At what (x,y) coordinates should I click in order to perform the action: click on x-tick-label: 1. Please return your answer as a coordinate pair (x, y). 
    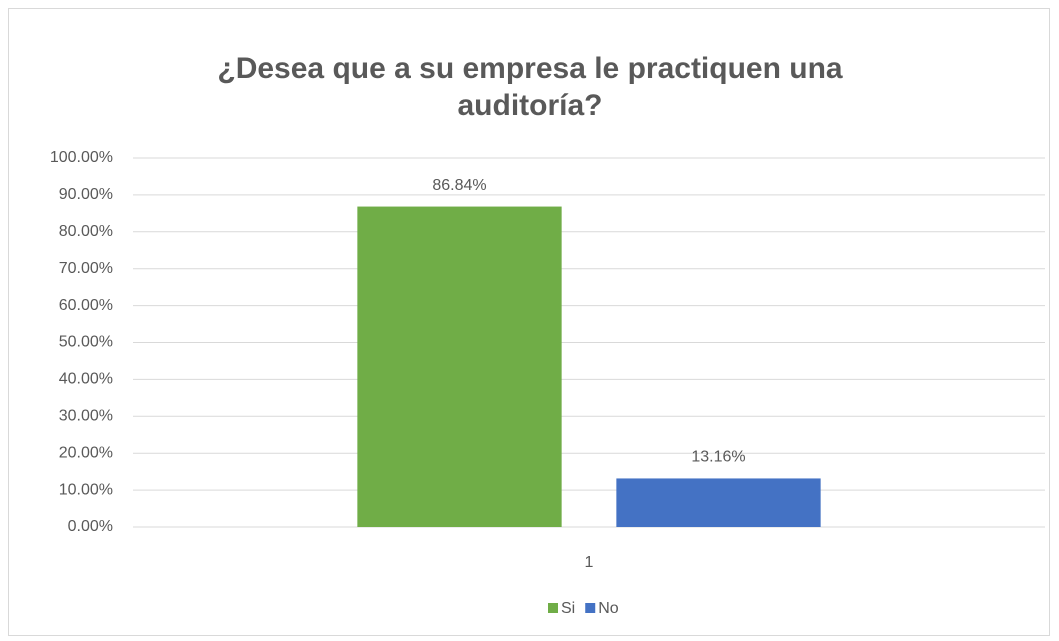
    Looking at the image, I should click on (589, 562).